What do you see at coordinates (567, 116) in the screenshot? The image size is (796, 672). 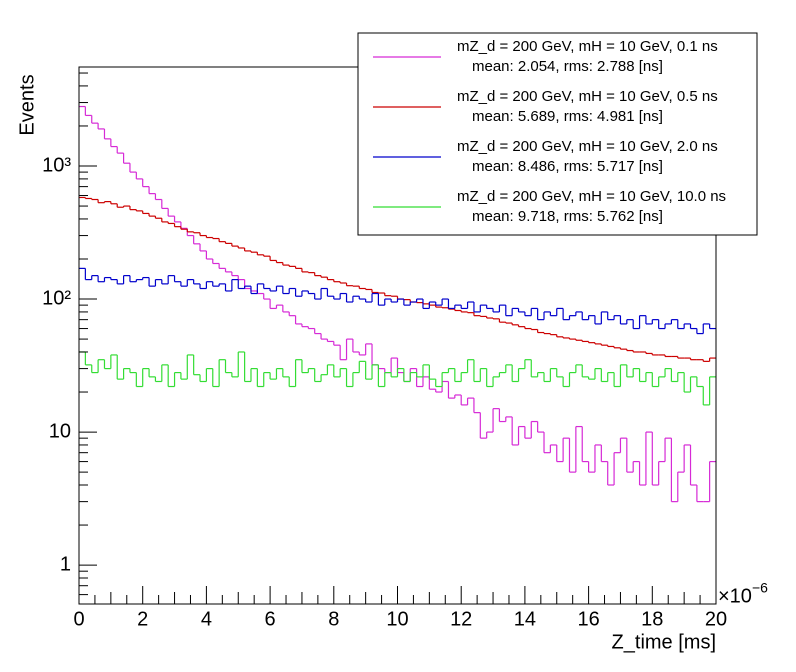 I see `legend-stats: mean: 5.689, rms: 4.981 [ns]` at bounding box center [567, 116].